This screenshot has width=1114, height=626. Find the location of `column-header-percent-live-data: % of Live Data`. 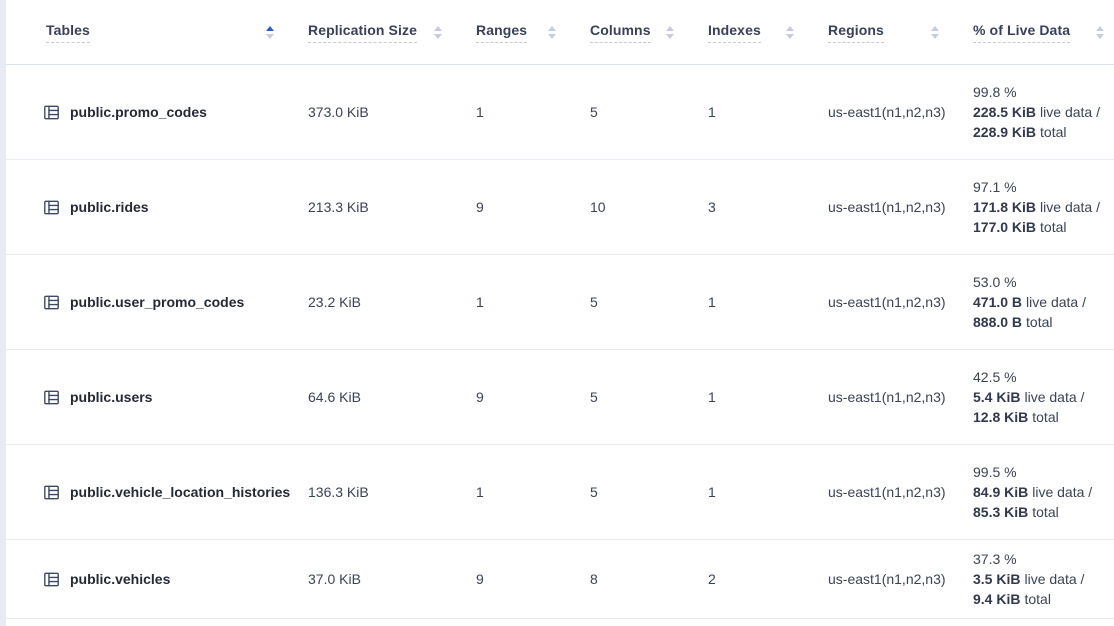

column-header-percent-live-data: % of Live Data is located at coordinates (1039, 32).